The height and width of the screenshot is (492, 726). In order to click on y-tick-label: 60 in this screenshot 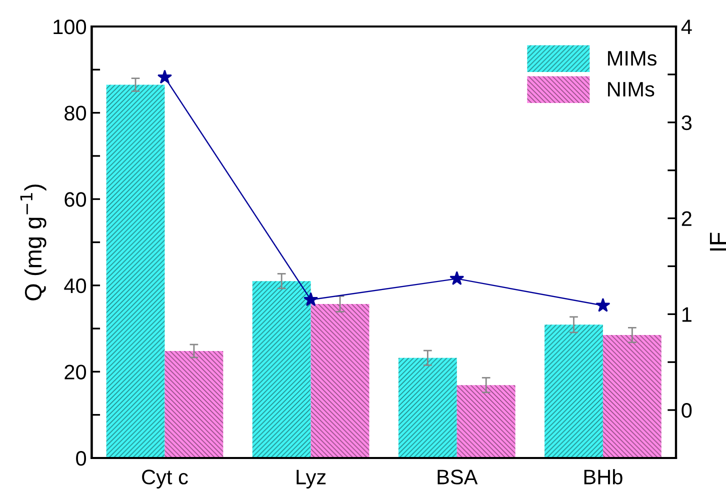, I will do `click(75, 199)`.